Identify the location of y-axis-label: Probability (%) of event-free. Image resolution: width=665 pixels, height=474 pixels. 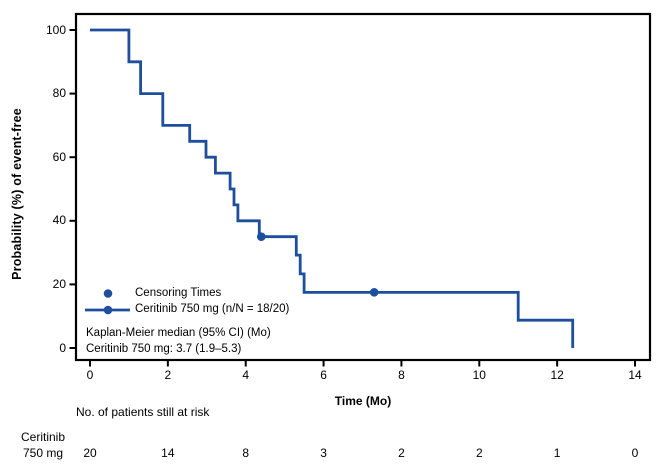
(17, 194).